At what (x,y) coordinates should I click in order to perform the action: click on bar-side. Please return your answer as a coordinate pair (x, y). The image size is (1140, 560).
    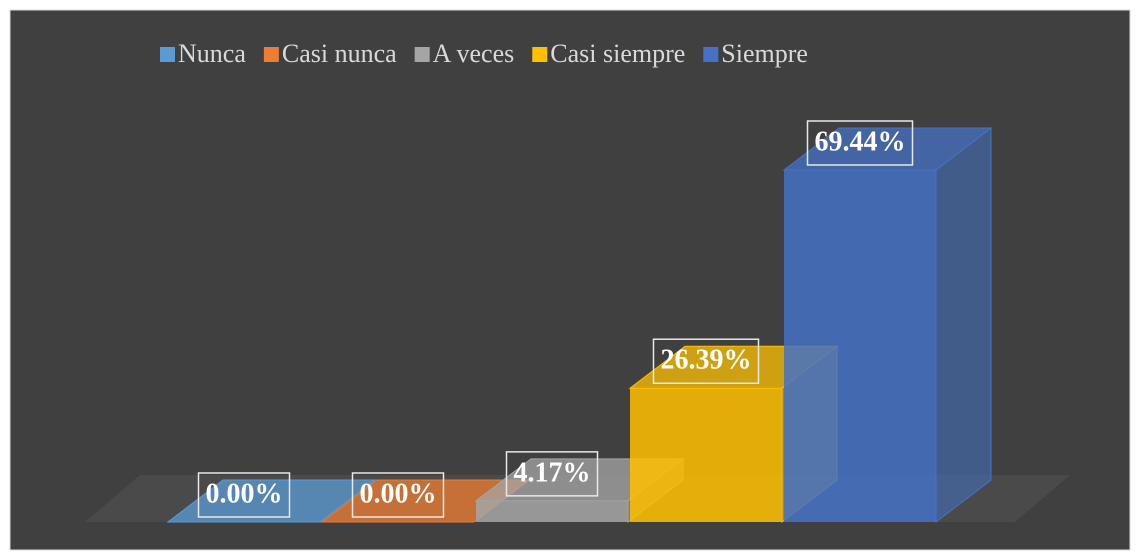
    Looking at the image, I should click on (963, 325).